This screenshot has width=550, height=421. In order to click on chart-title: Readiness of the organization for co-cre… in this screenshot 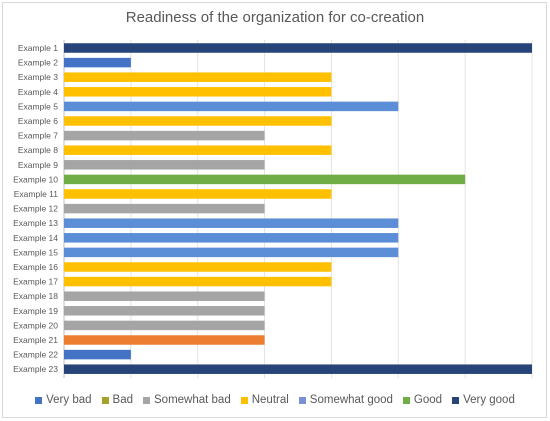, I will do `click(275, 17)`.